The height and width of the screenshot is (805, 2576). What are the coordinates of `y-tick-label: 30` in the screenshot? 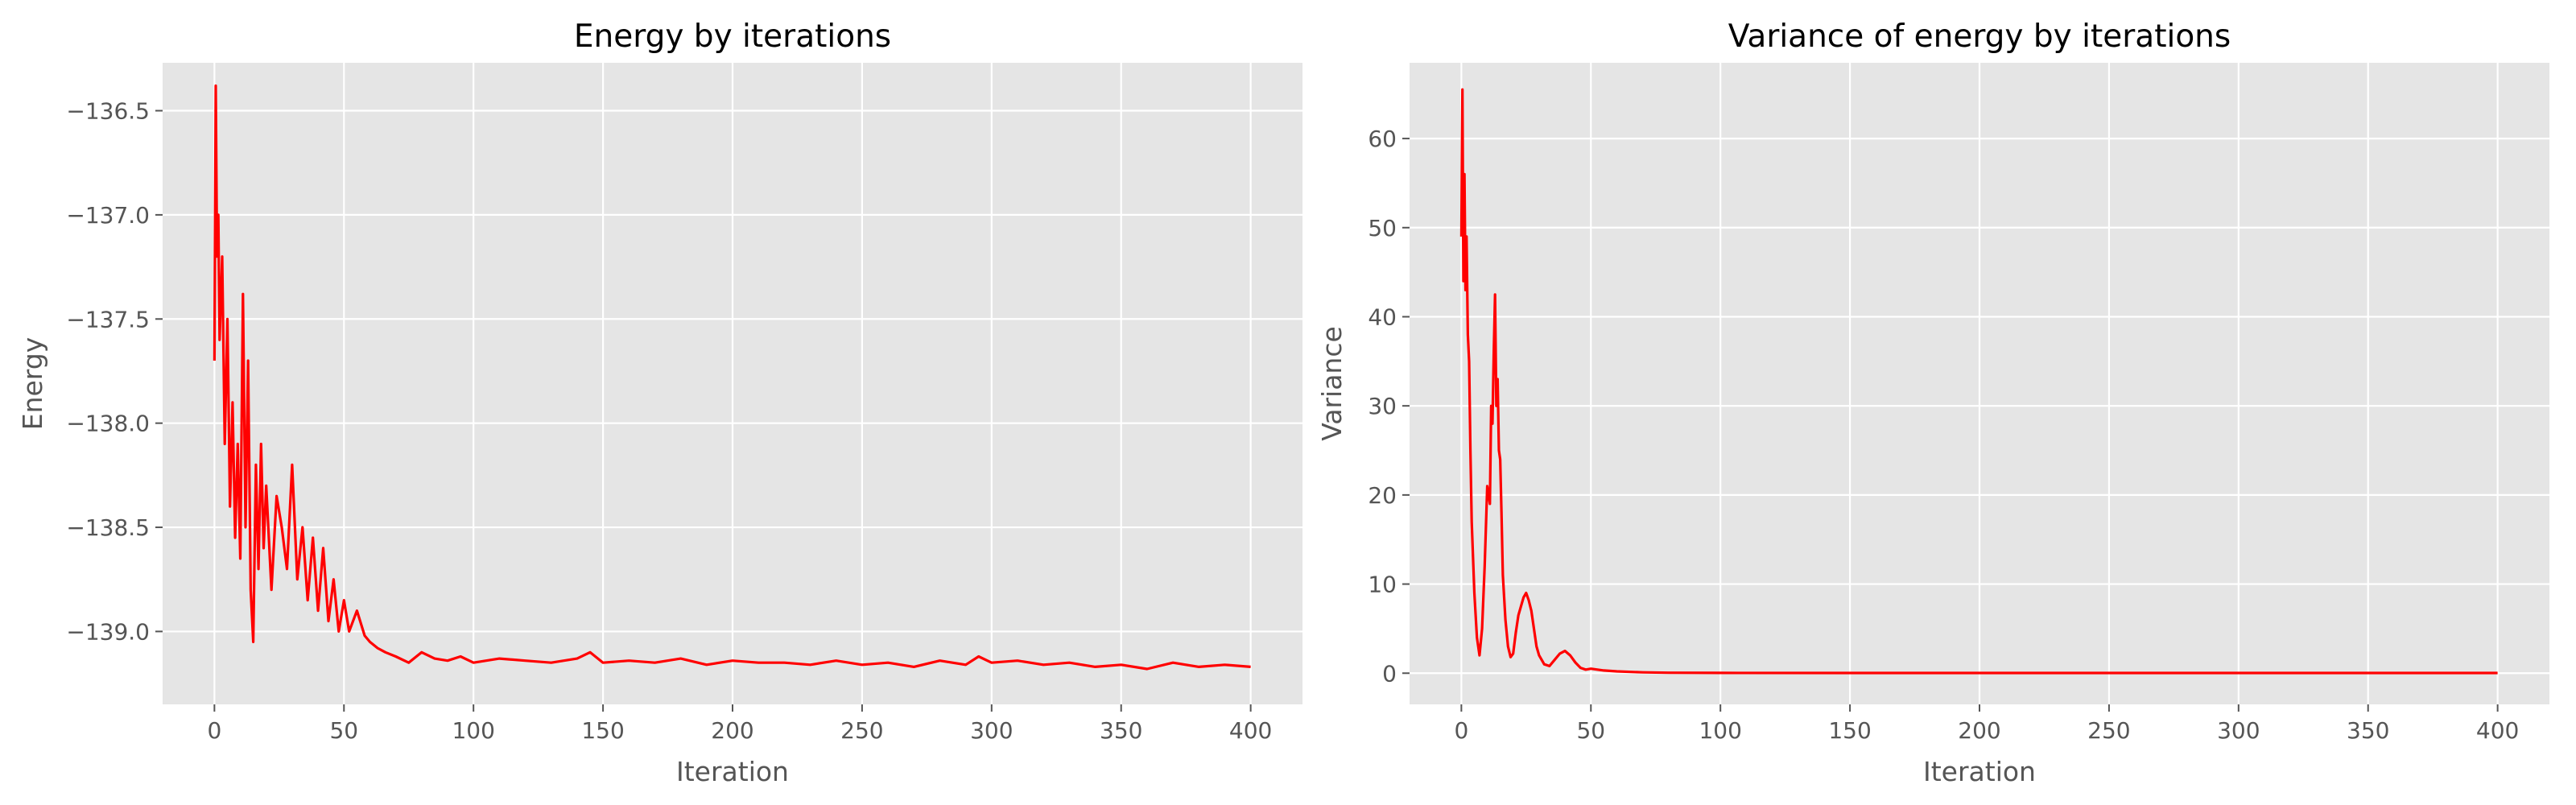 It's located at (1382, 406).